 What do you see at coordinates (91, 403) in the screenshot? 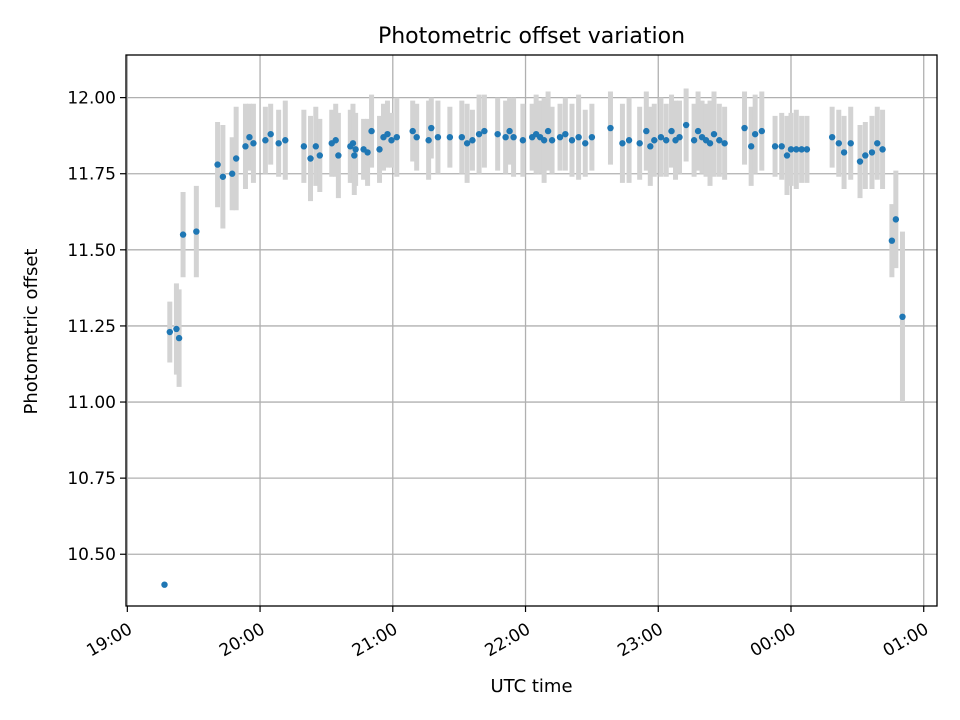
I see `y-tick-label: 11.00` at bounding box center [91, 403].